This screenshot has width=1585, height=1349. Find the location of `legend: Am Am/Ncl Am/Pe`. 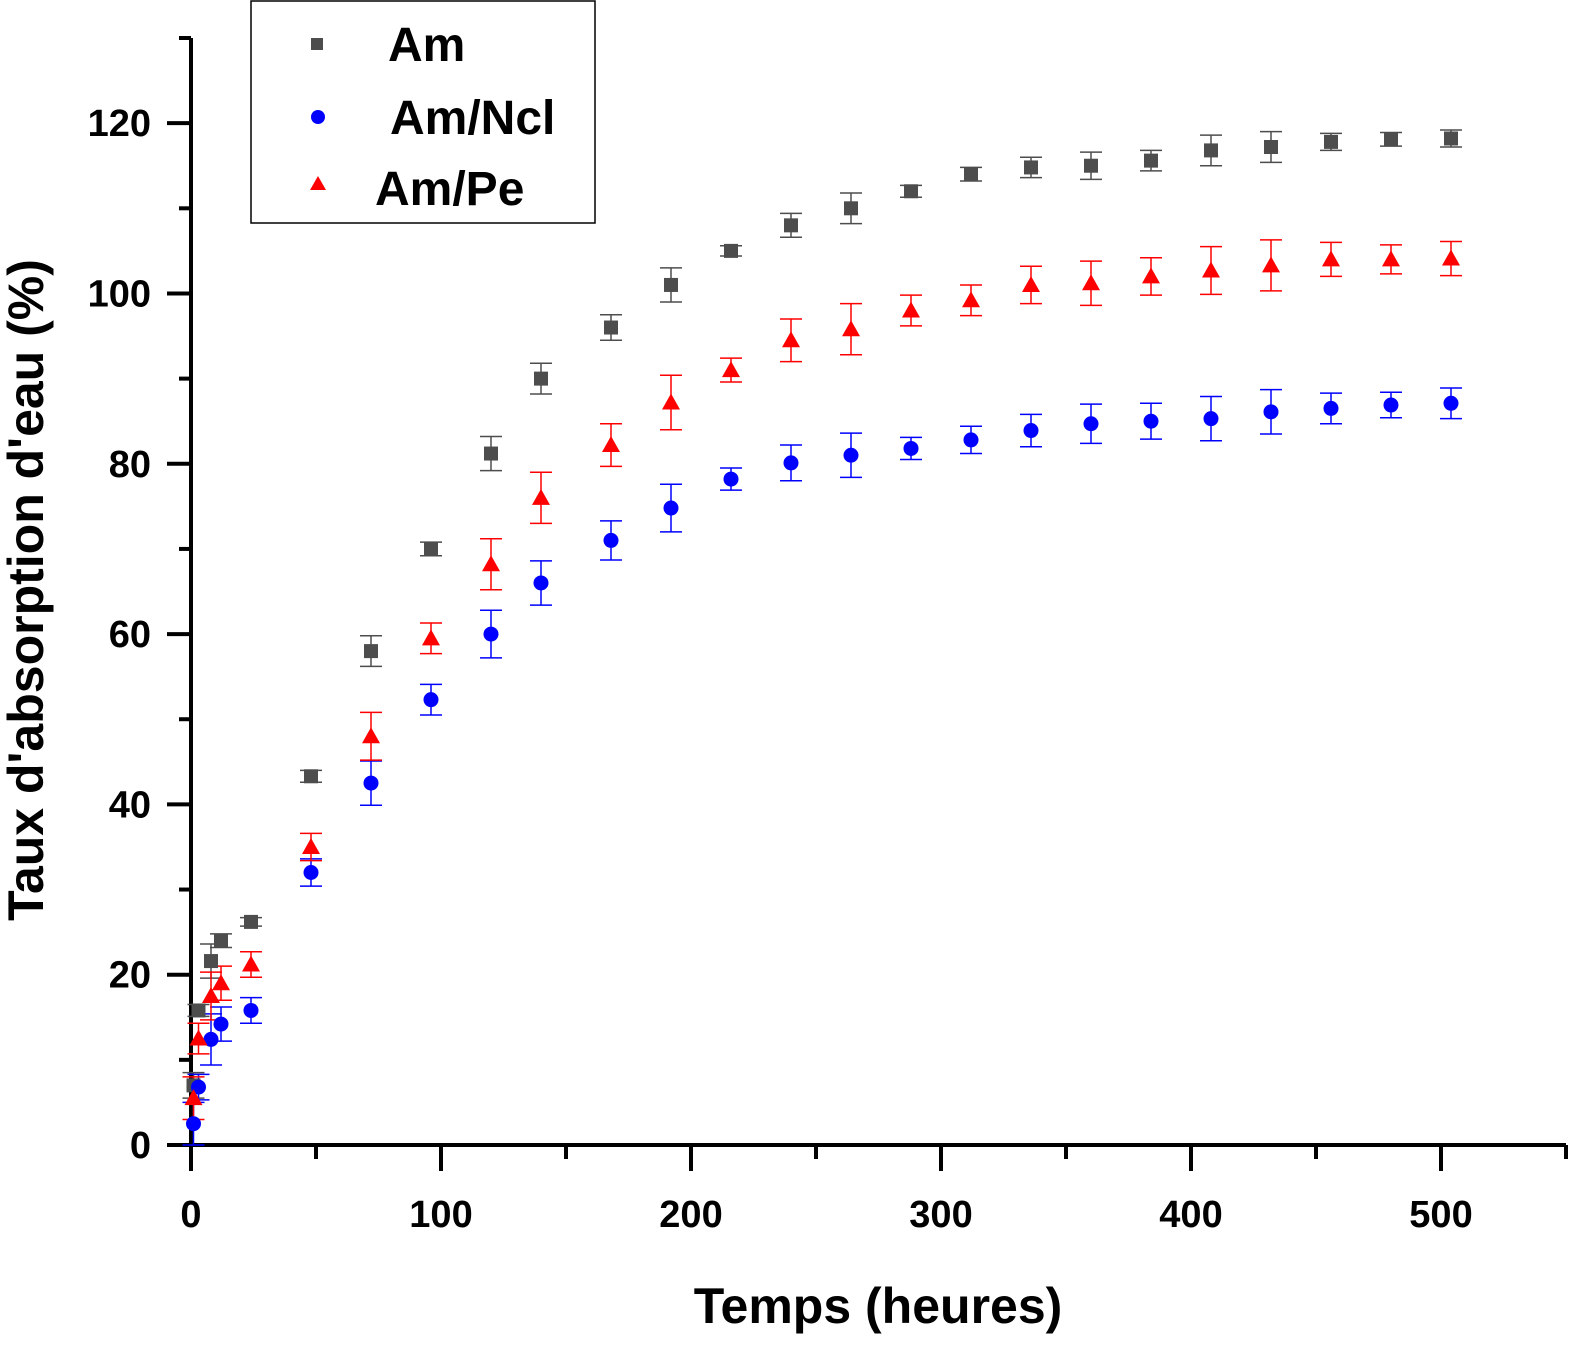

legend: Am Am/Ncl Am/Pe is located at coordinates (423, 112).